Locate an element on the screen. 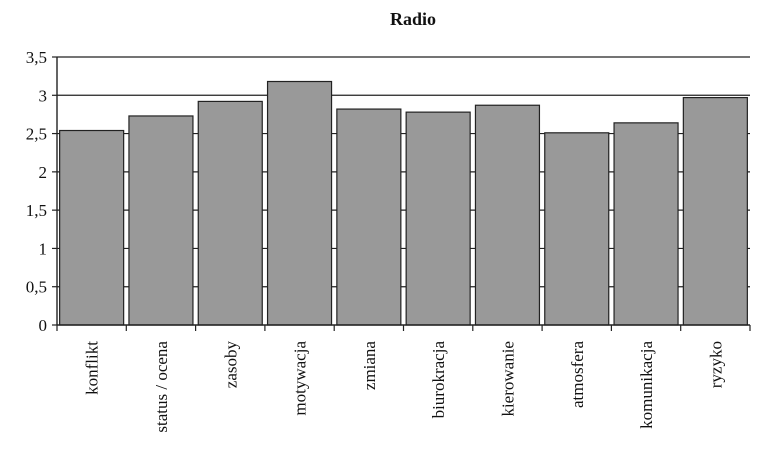  x-category-label: komunikacja is located at coordinates (646, 385).